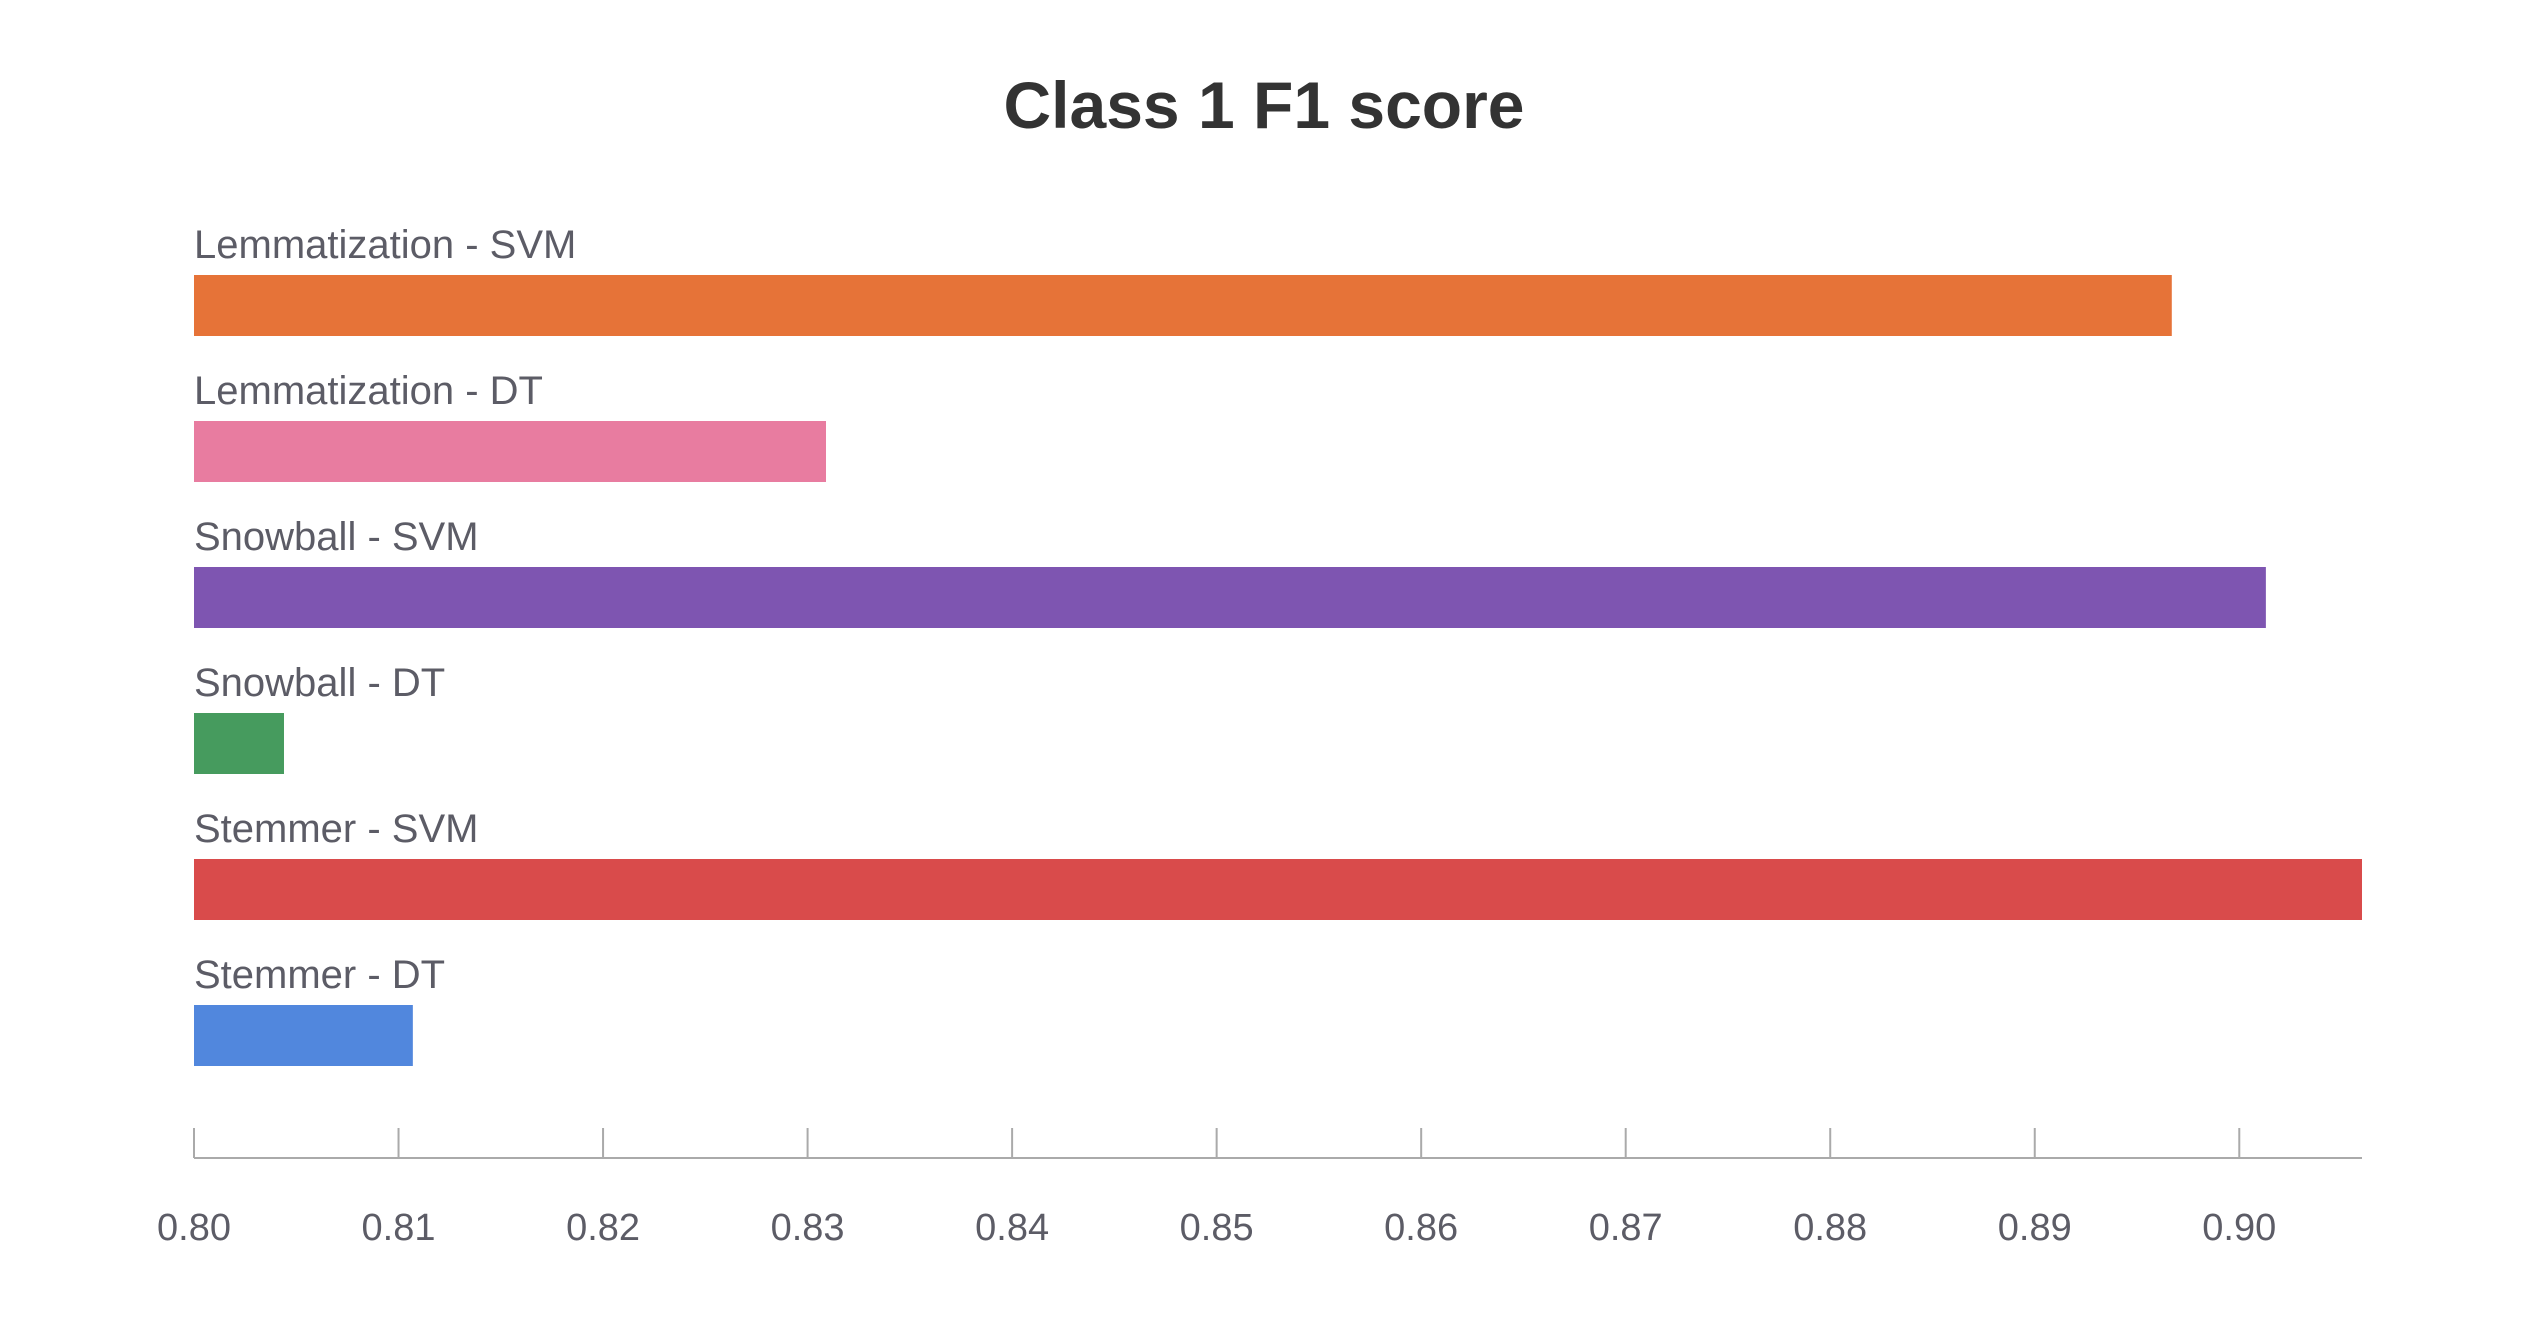 The height and width of the screenshot is (1328, 2528). Describe the element at coordinates (808, 1228) in the screenshot. I see `x-tick-label: 0.83` at that location.